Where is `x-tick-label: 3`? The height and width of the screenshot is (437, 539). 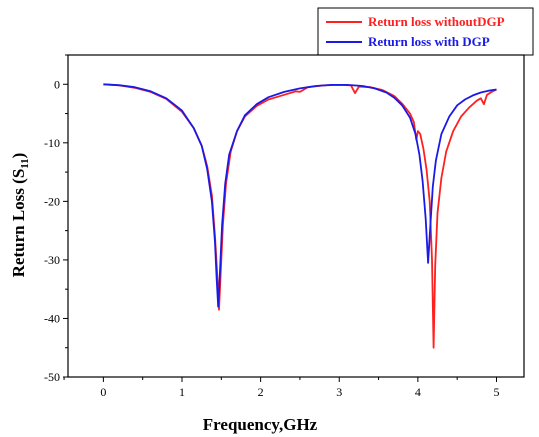 x-tick-label: 3 is located at coordinates (339, 392).